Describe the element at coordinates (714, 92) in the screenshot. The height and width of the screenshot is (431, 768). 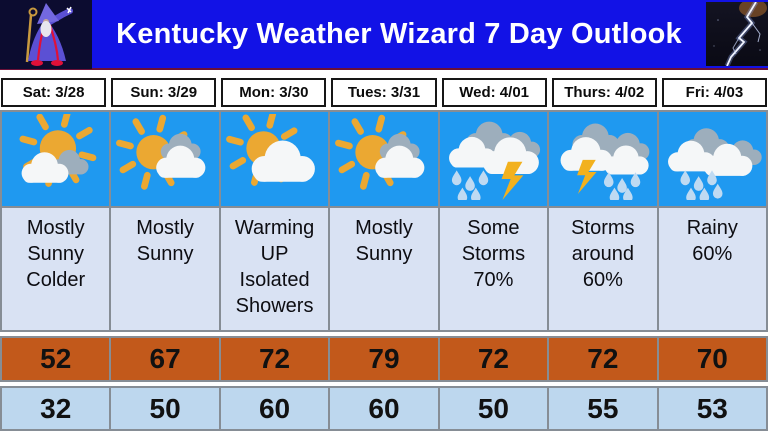
I see `day-header-cell: Fri: 4/03` at that location.